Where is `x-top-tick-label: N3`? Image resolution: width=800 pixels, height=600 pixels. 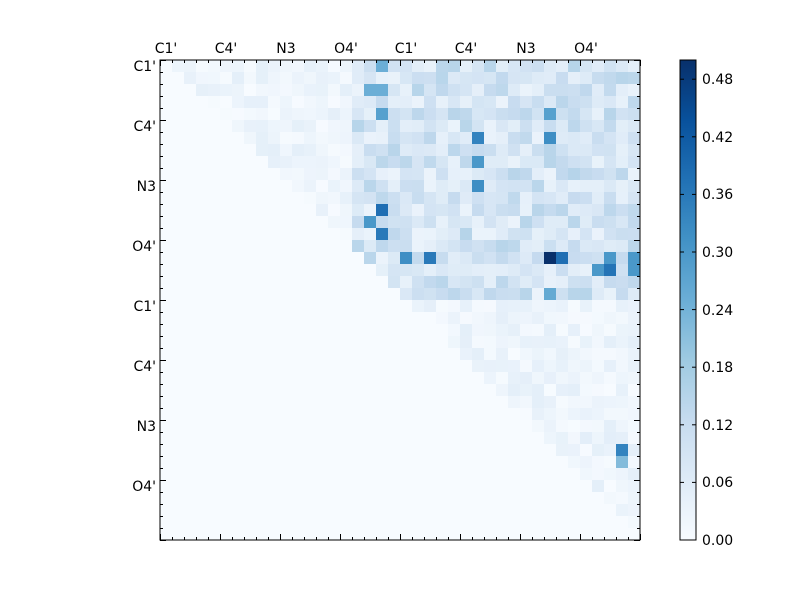
x-top-tick-label: N3 is located at coordinates (285, 49).